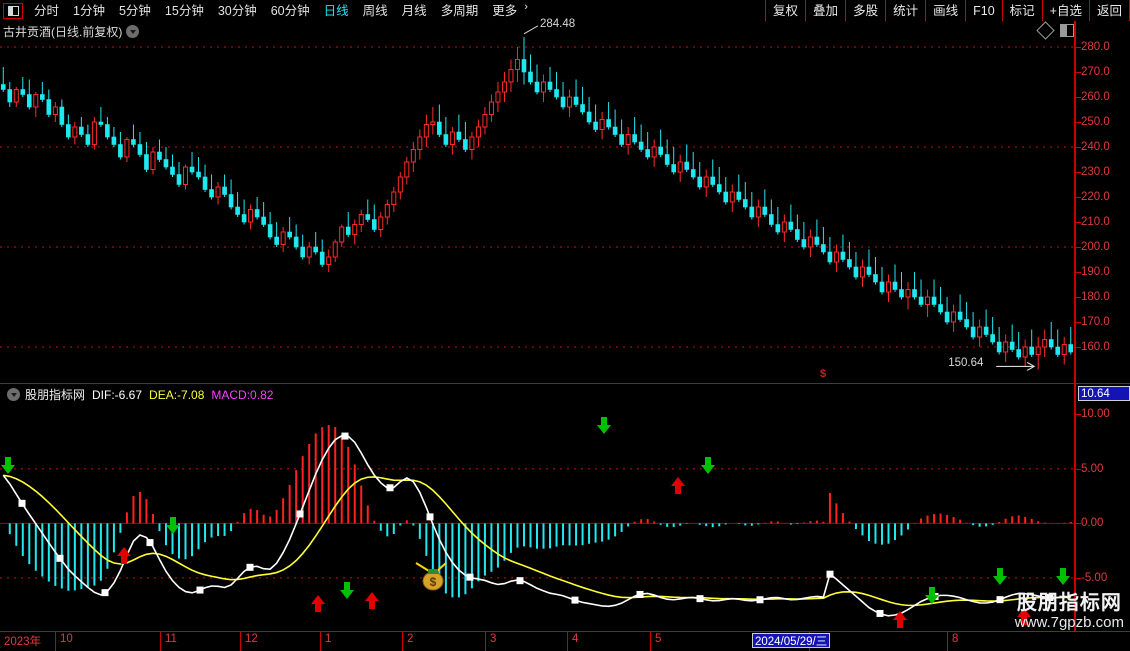 This screenshot has width=1130, height=651. I want to click on period-tab-7: 周线, so click(375, 10).